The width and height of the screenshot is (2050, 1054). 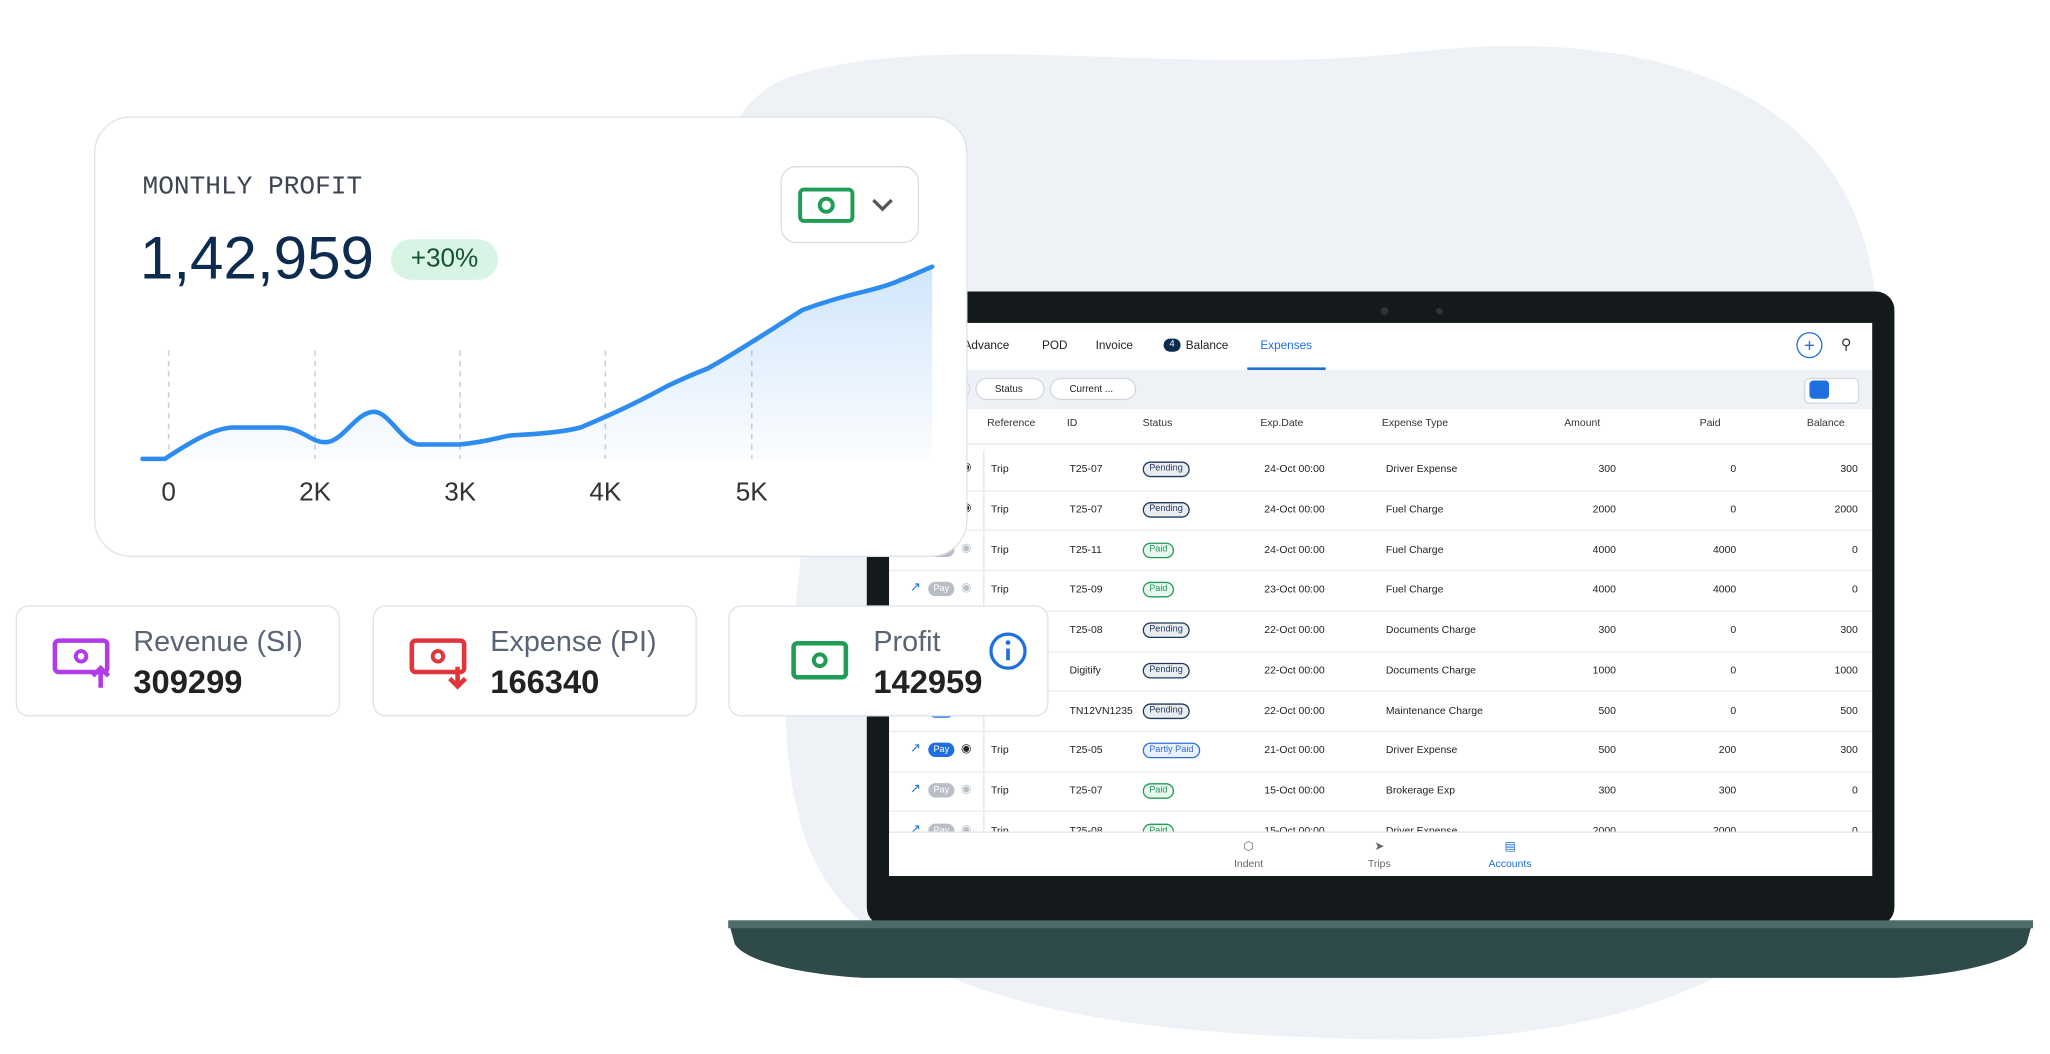 What do you see at coordinates (1849, 750) in the screenshot?
I see `cell-balance: 300` at bounding box center [1849, 750].